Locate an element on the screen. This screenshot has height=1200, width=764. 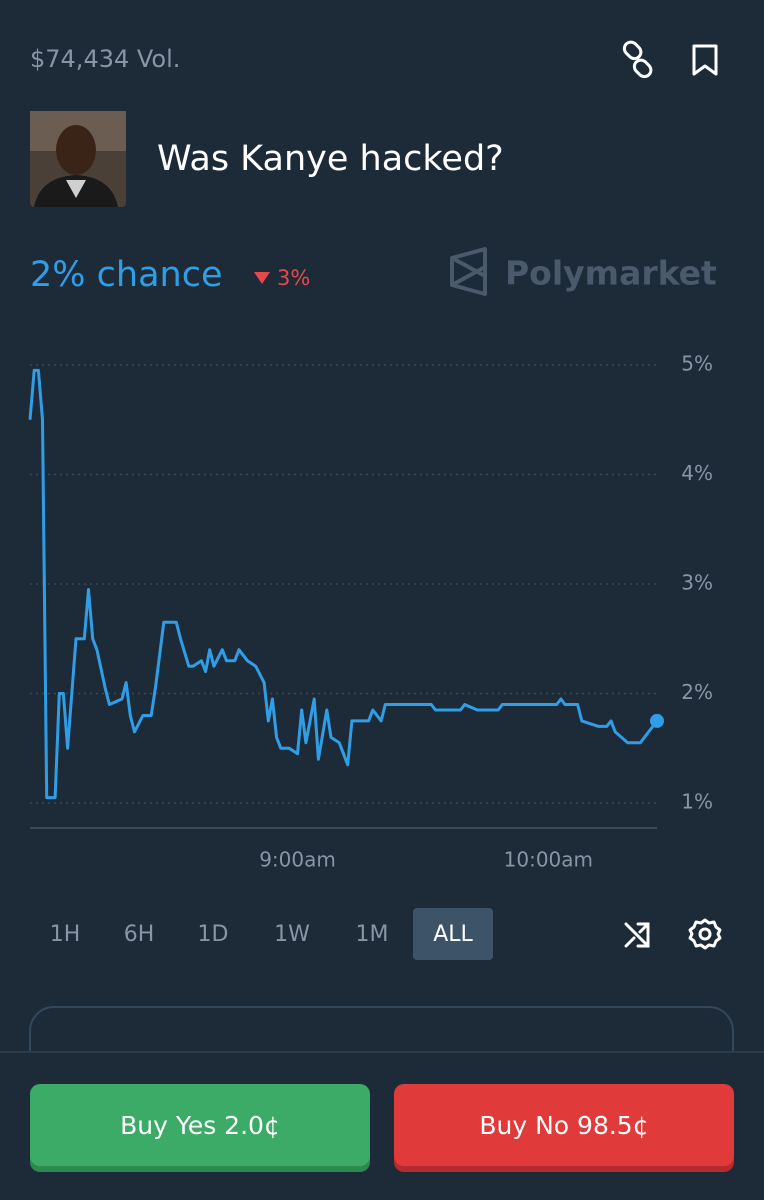
bookmark-icon is located at coordinates (705, 60).